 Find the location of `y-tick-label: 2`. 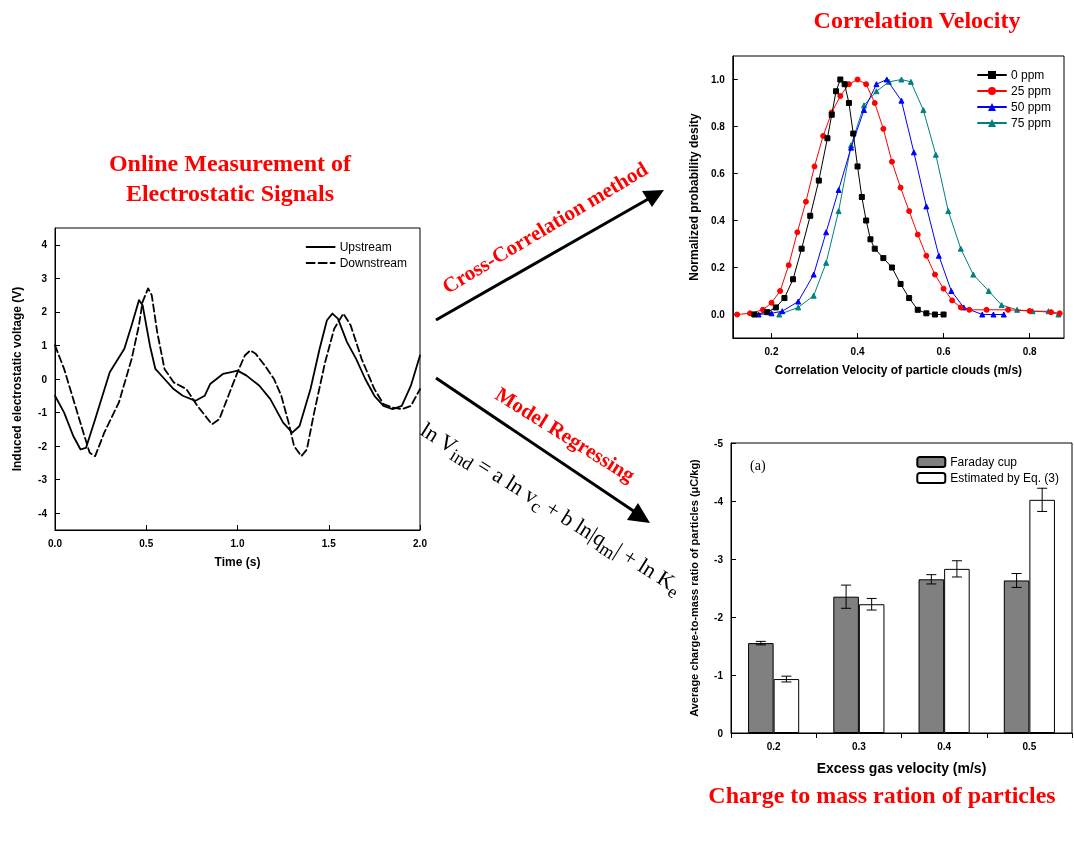

y-tick-label: 2 is located at coordinates (44, 312).